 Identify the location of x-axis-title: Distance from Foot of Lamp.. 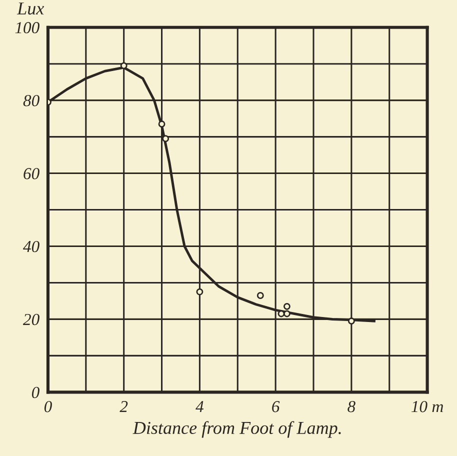
(236, 429).